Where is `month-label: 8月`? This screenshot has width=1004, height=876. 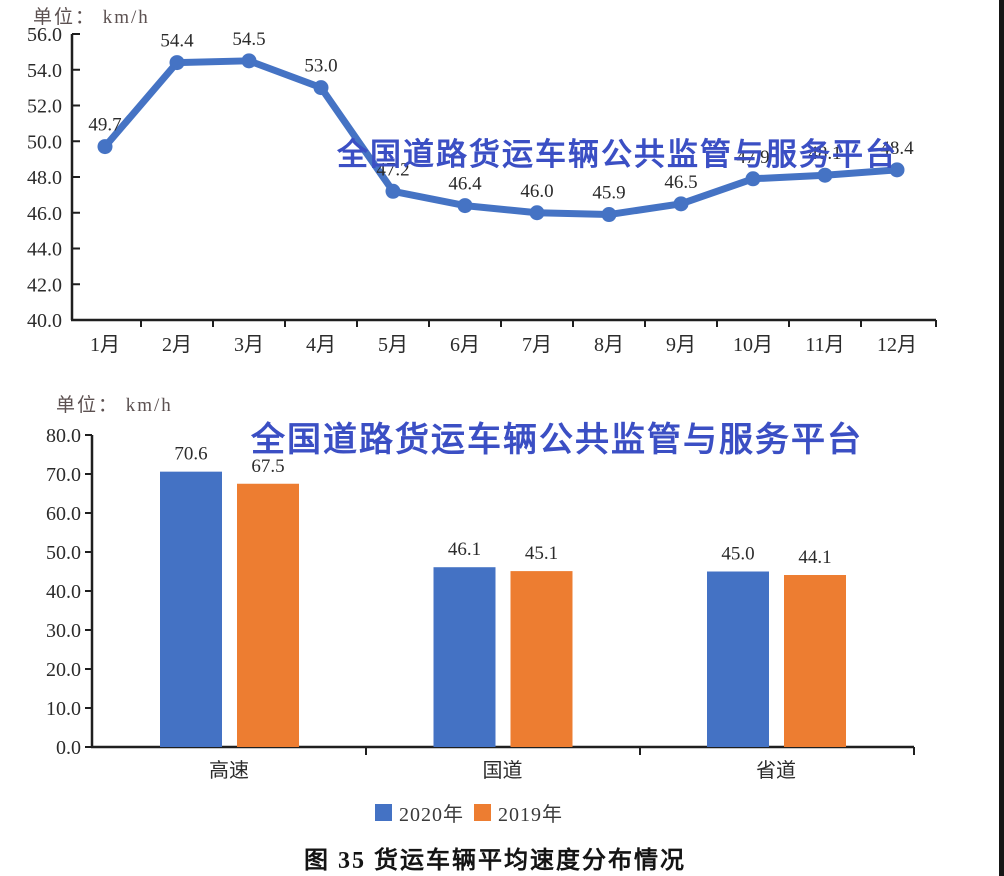
month-label: 8月 is located at coordinates (609, 345).